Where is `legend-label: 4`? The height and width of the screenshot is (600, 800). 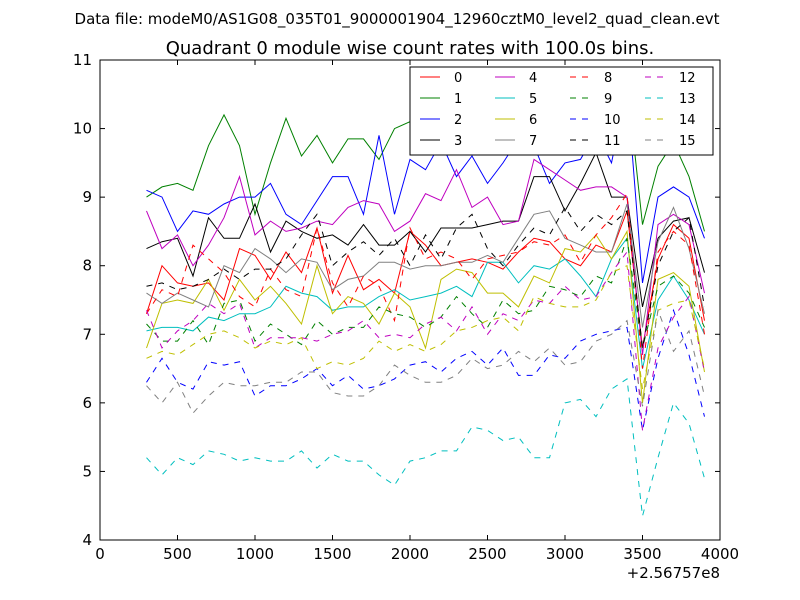 legend-label: 4 is located at coordinates (533, 78).